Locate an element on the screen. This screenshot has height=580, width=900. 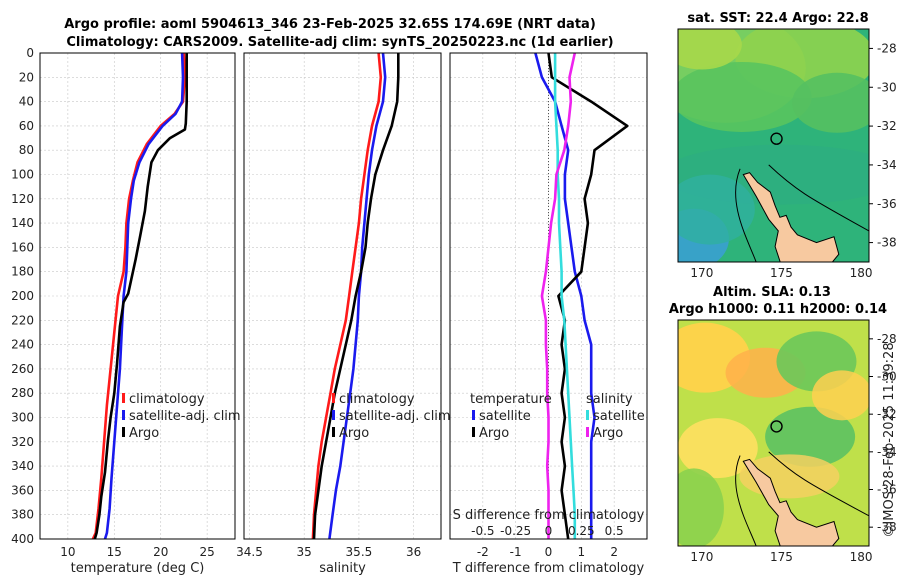
map-y-tick-label: -28 is located at coordinates (887, 48).